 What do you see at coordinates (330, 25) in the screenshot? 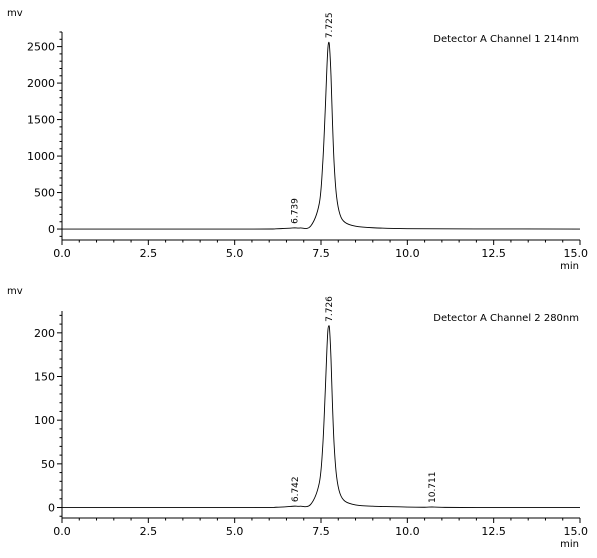
I see `peak-label: 7.725` at bounding box center [330, 25].